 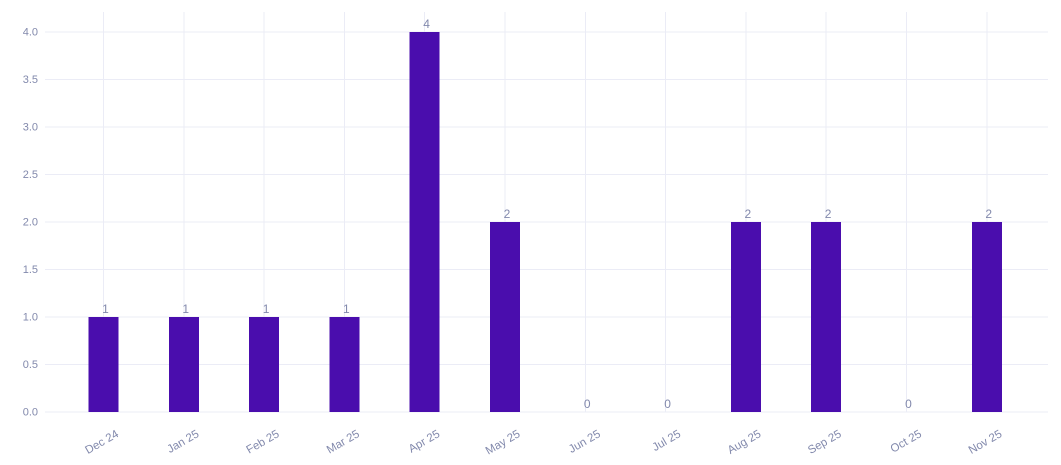 What do you see at coordinates (424, 441) in the screenshot?
I see `x-axis-tick-label: Apr 25` at bounding box center [424, 441].